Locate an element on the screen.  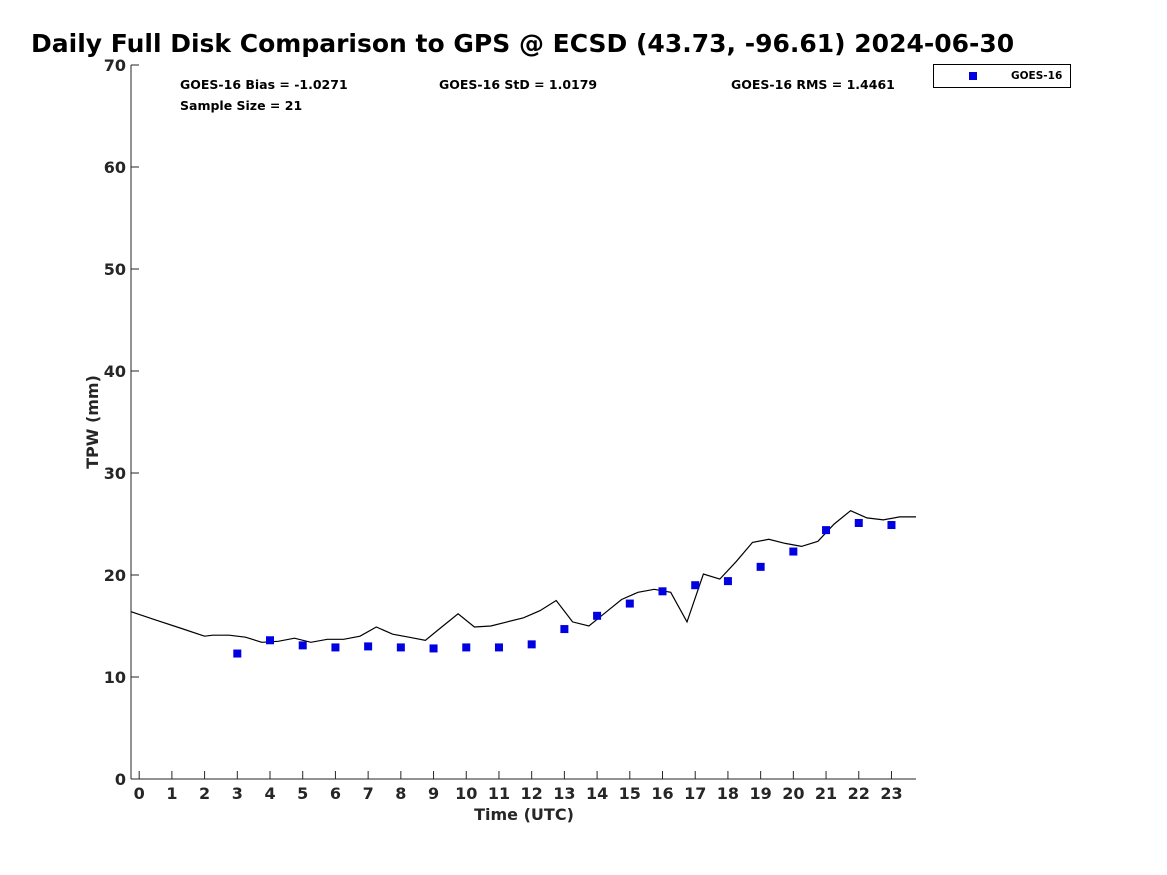
x-tick-label: 15 is located at coordinates (630, 793).